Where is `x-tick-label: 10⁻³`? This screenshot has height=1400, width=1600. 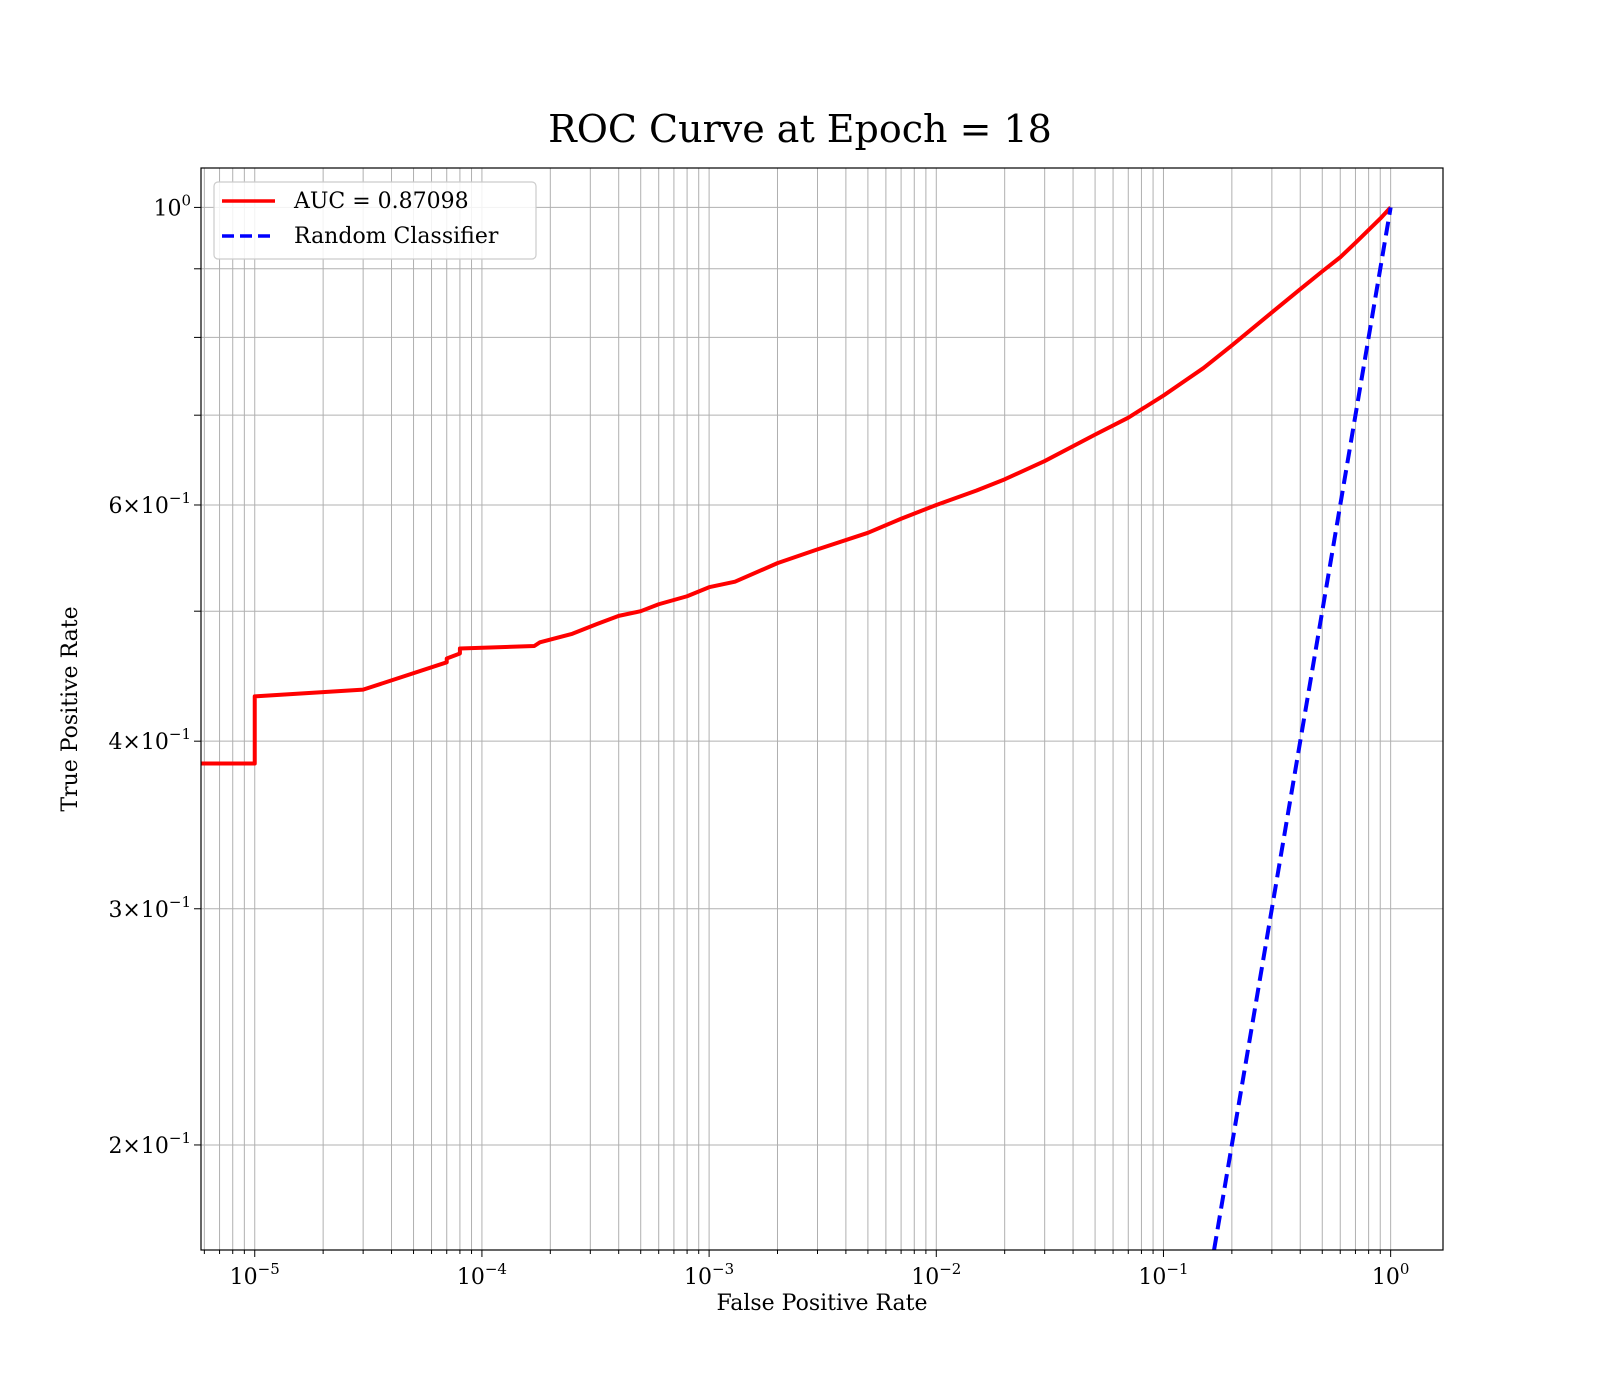 x-tick-label: 10⁻³ is located at coordinates (709, 1275).